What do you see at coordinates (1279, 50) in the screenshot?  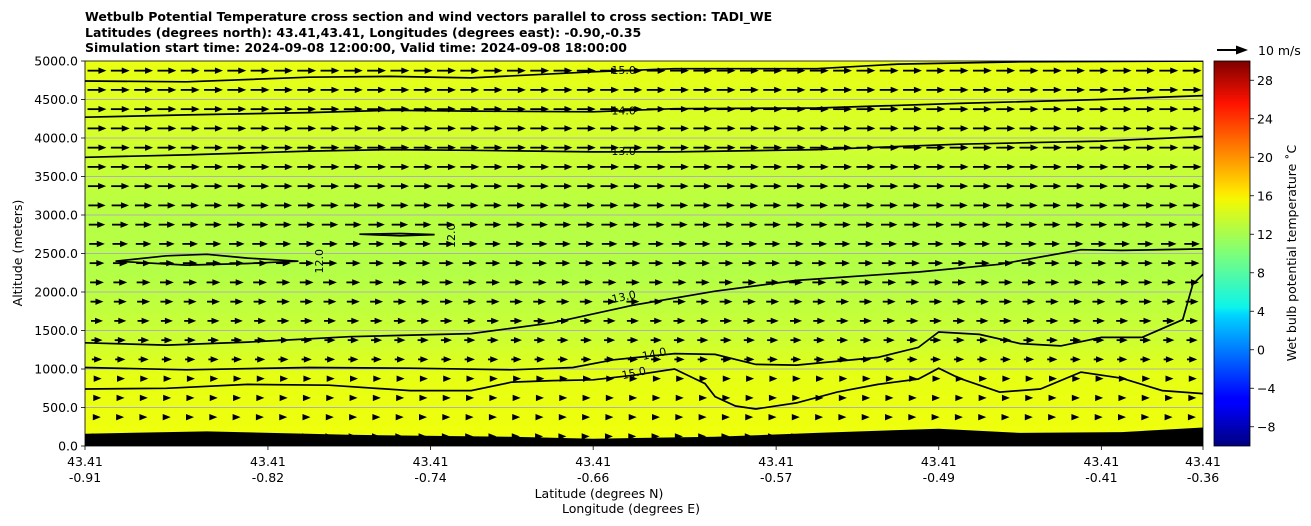 I see `wind-reference-label: 10 m/s` at bounding box center [1279, 50].